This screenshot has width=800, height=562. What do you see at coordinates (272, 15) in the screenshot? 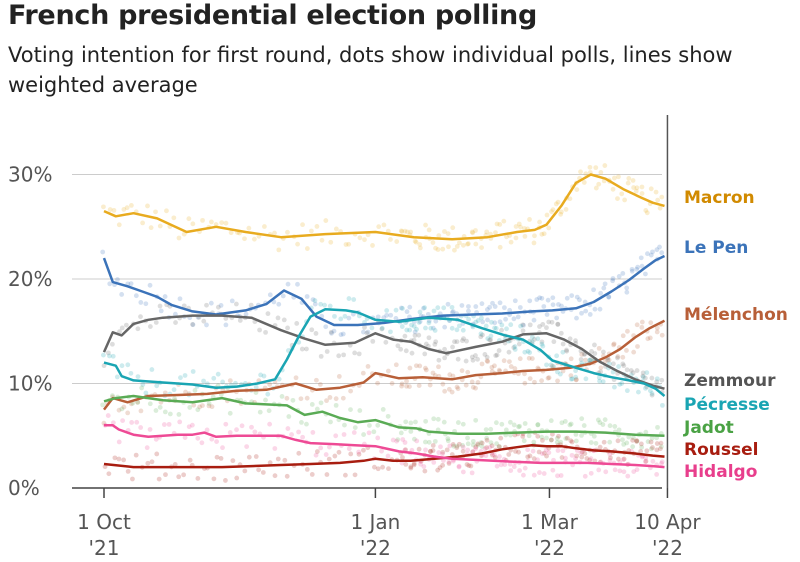
I see `chart-title: French presidential election polling` at bounding box center [272, 15].